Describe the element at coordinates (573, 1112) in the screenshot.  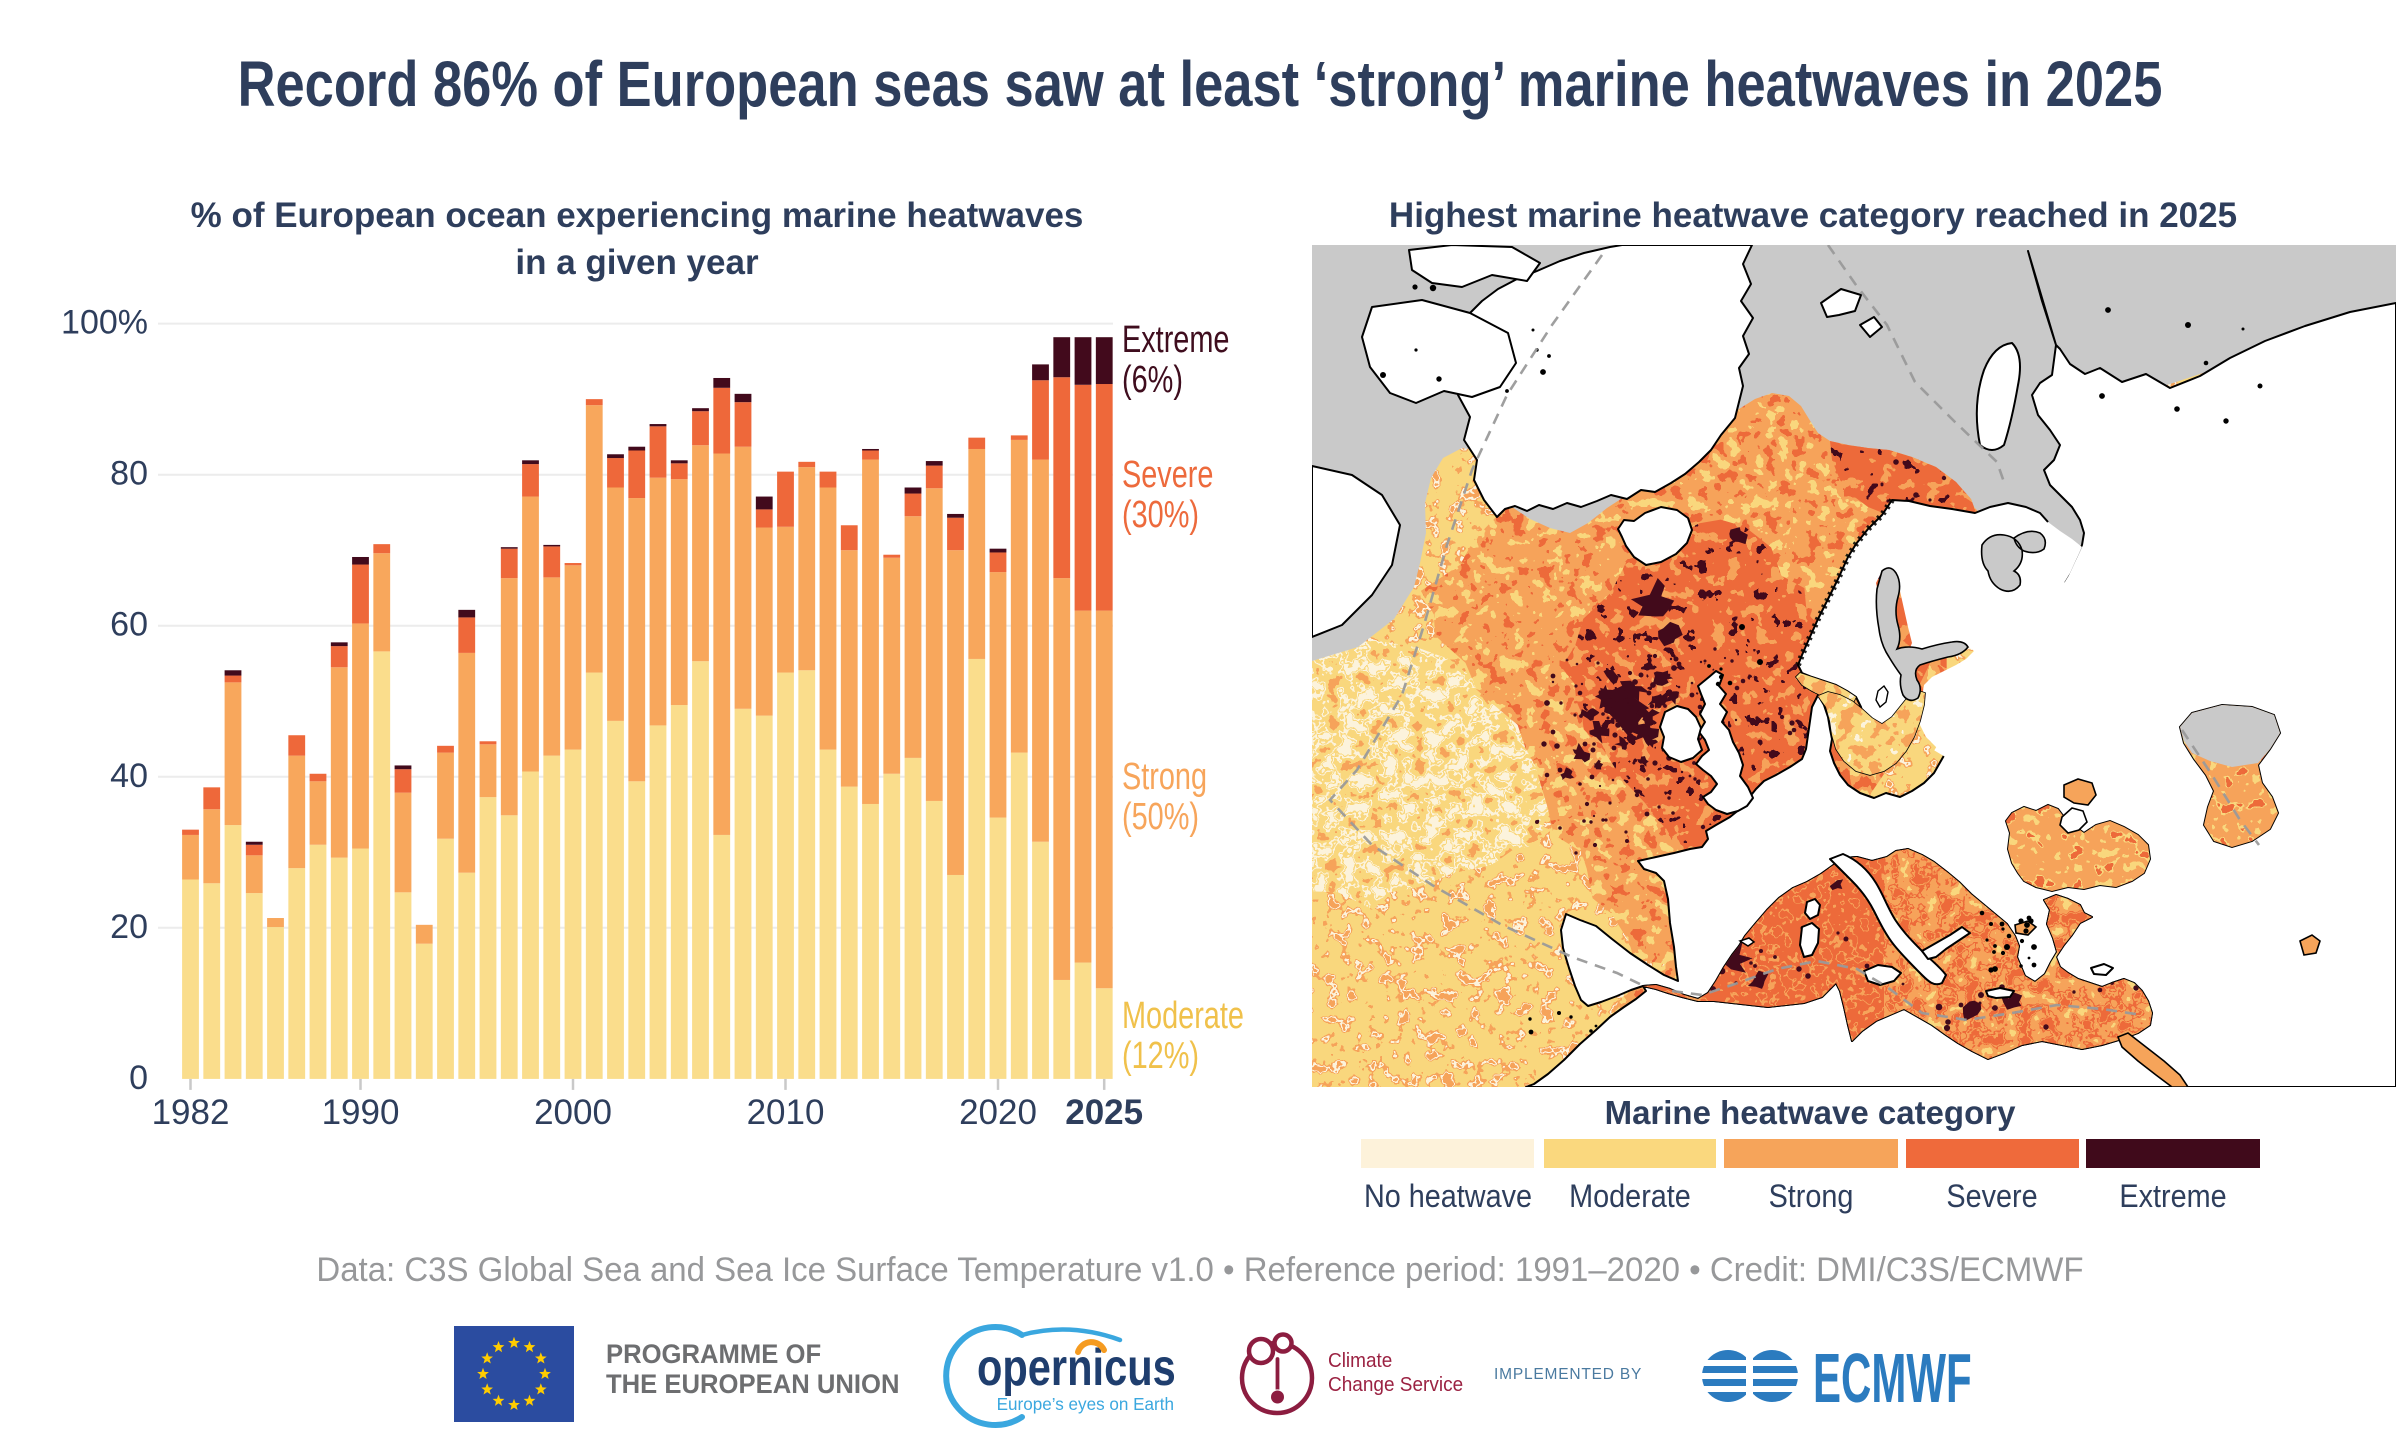
I see `svg-text: 2000` at that location.